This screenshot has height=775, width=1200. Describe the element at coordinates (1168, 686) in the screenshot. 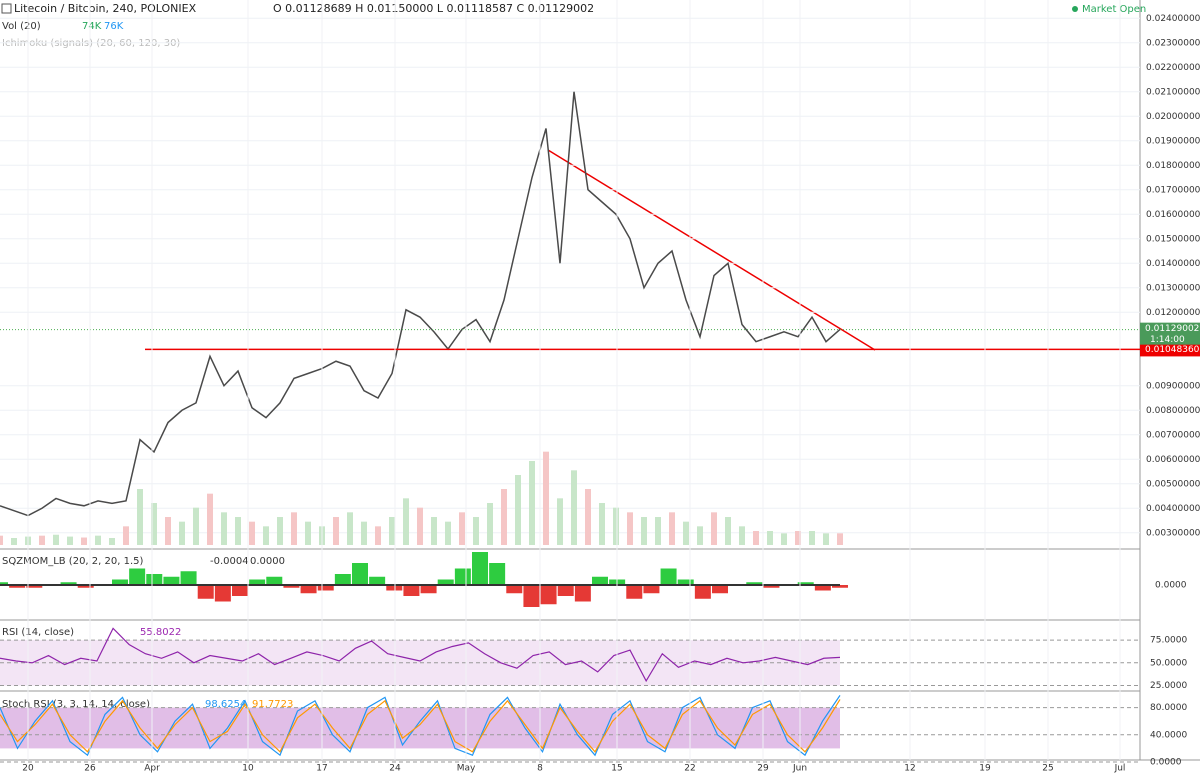

I see `rsi-tick: 25.0000` at that location.